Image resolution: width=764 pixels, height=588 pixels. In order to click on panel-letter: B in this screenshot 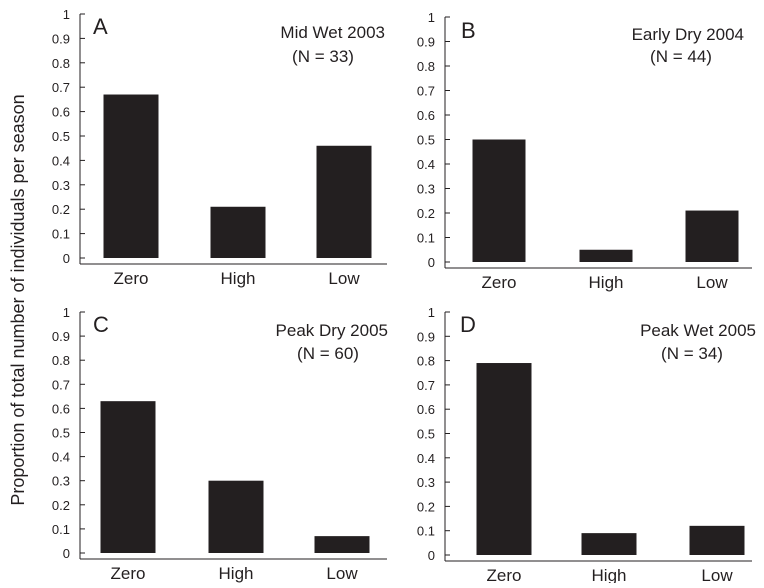, I will do `click(468, 30)`.